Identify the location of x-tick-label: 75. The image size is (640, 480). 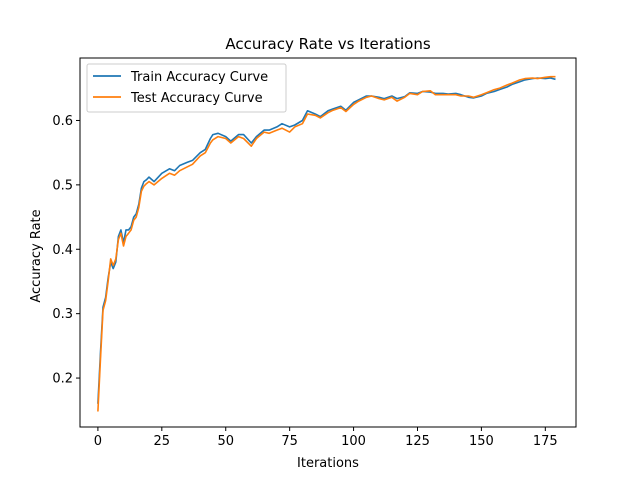
(289, 441).